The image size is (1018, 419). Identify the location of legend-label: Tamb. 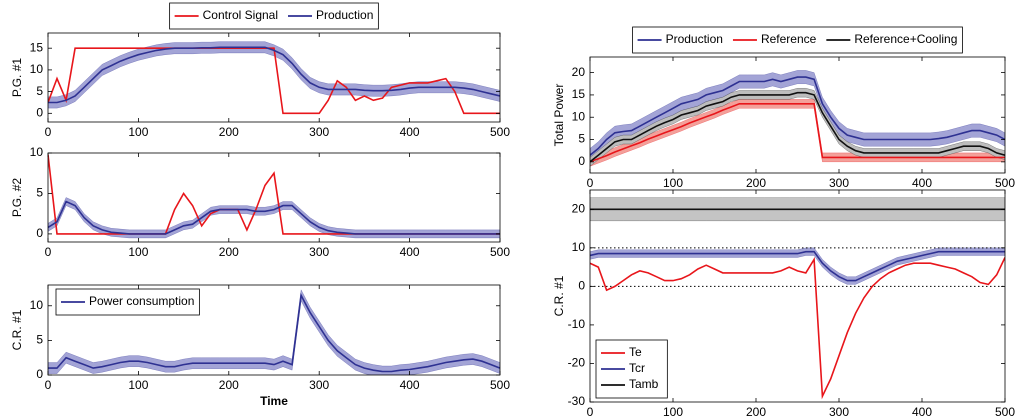
(644, 384).